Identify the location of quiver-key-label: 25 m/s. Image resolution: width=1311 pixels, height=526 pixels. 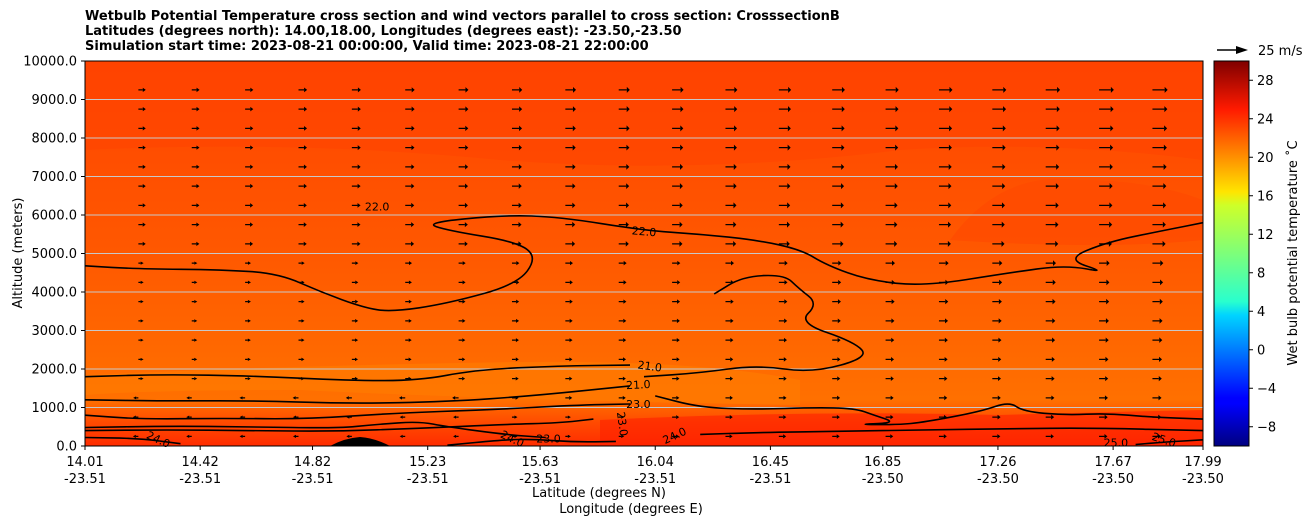
(1280, 51).